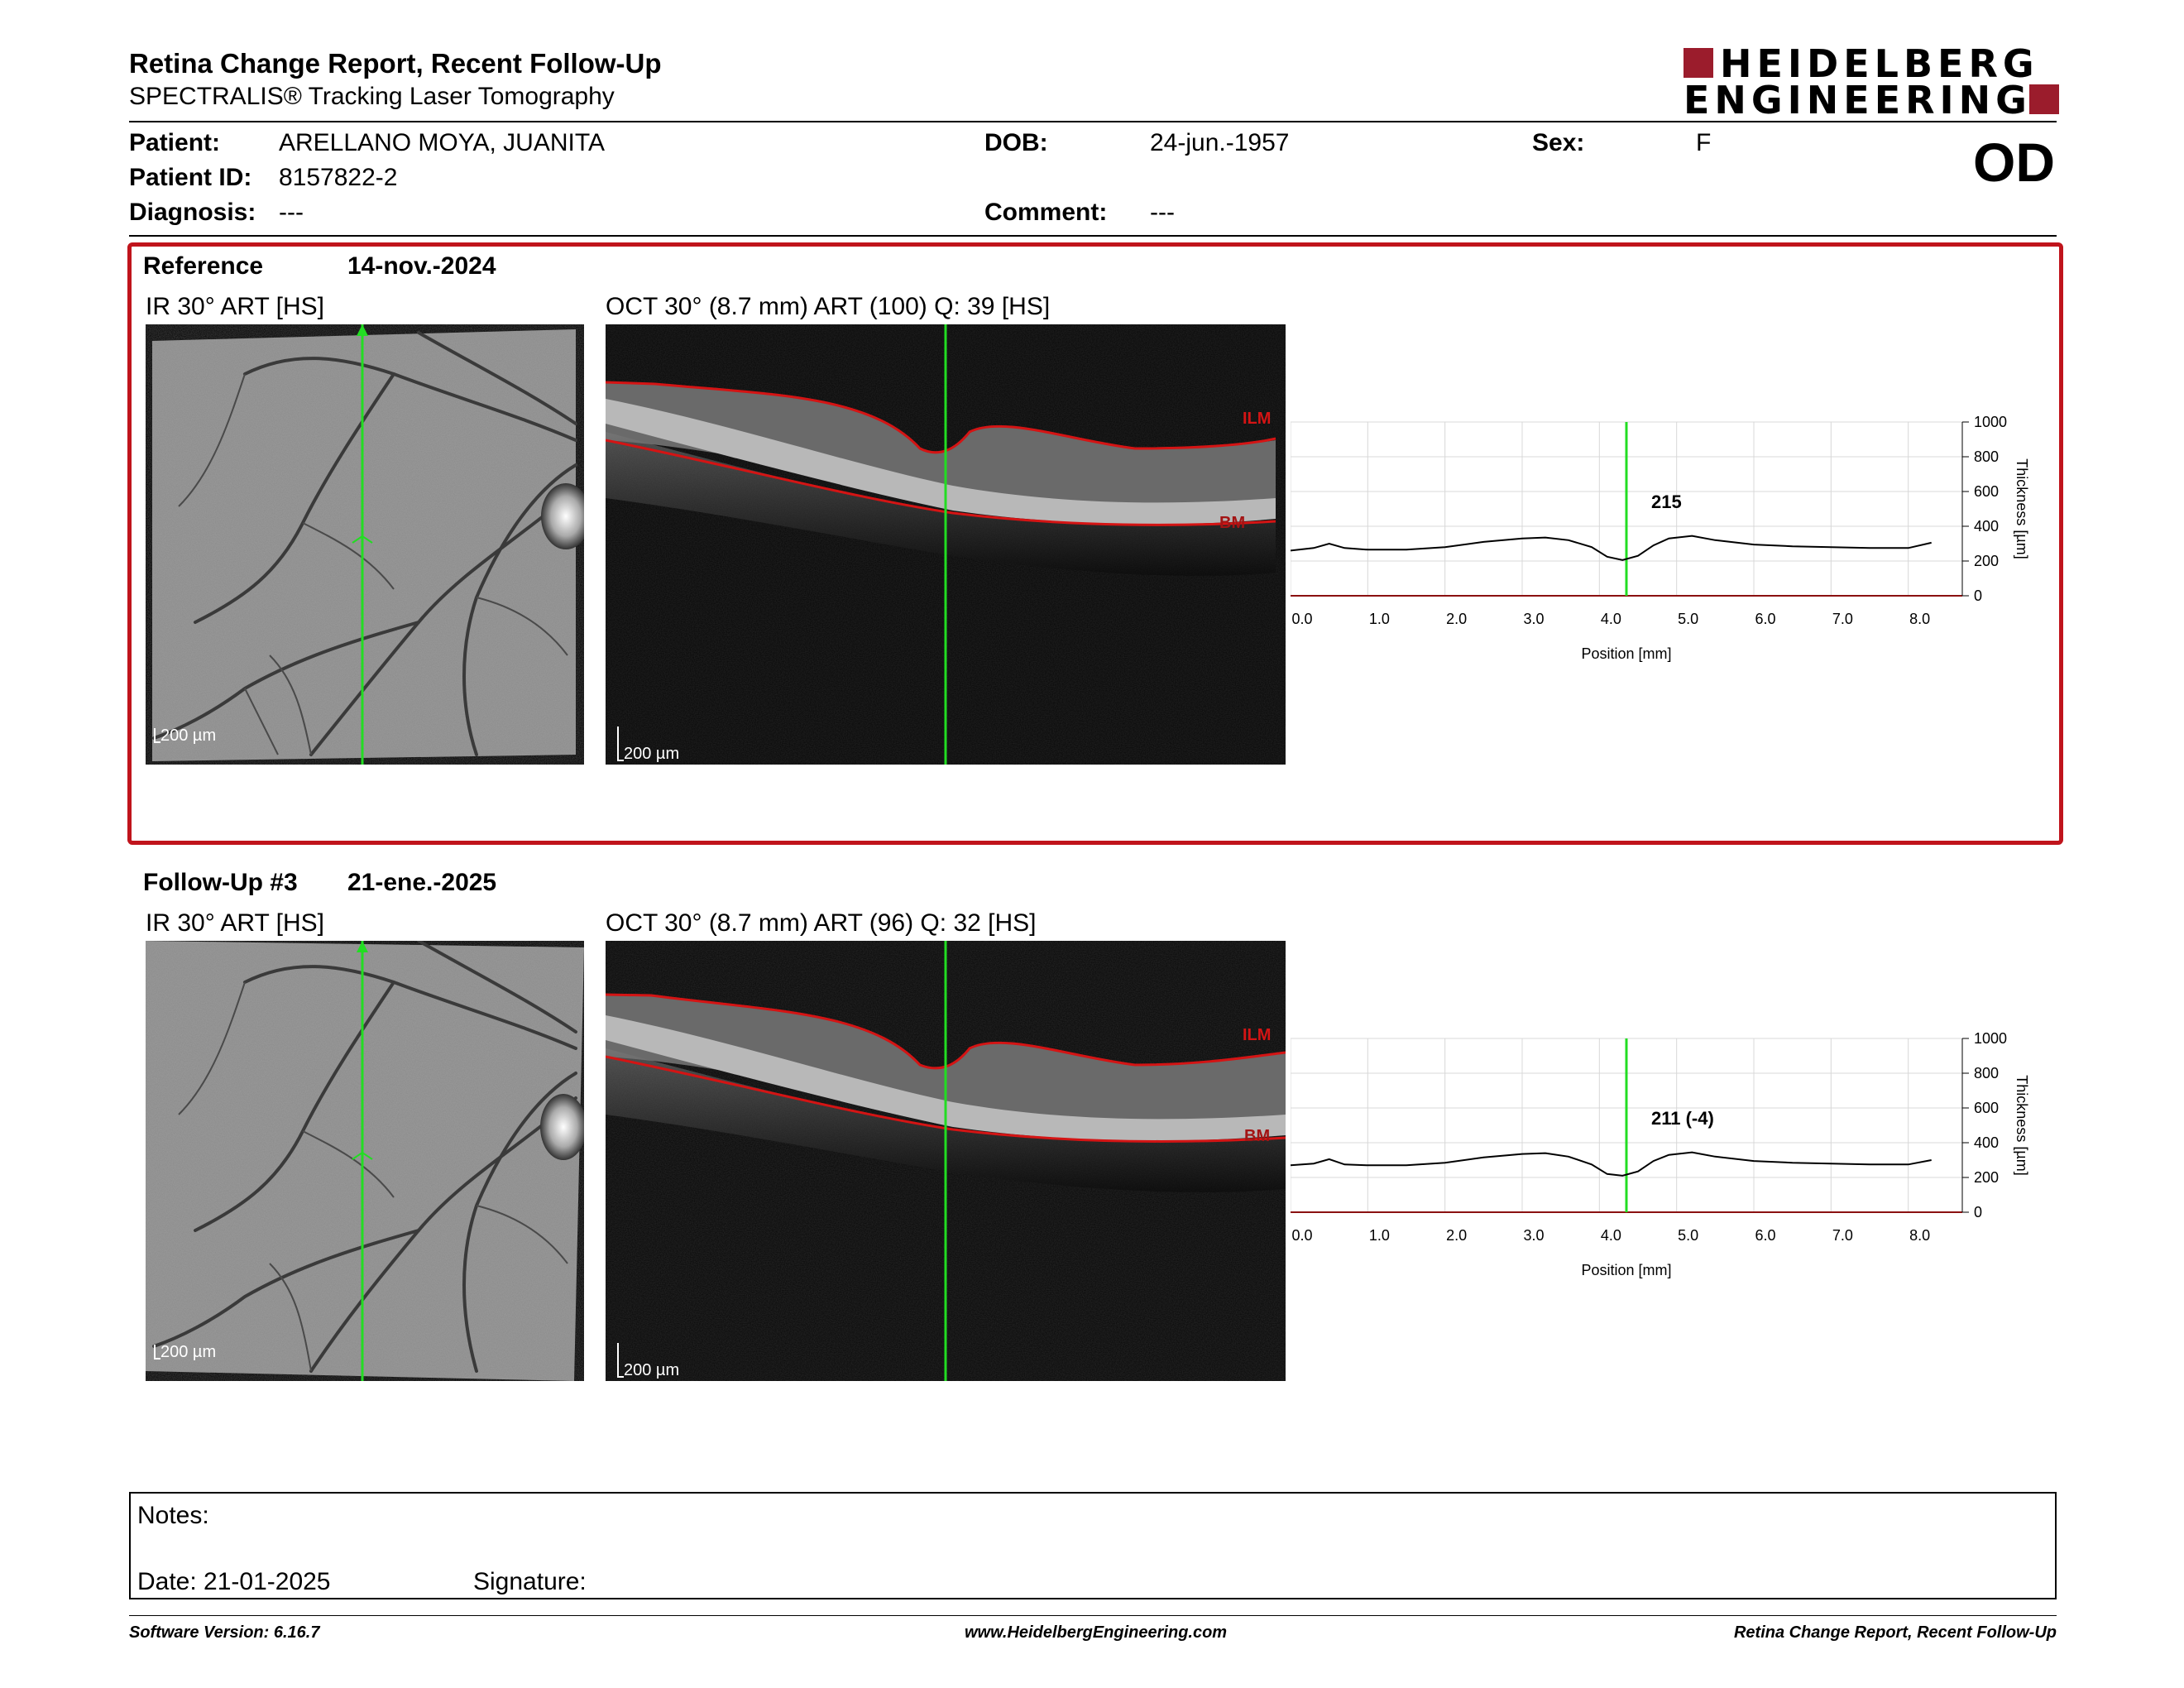 Image resolution: width=2184 pixels, height=1688 pixels. Describe the element at coordinates (821, 923) in the screenshot. I see `followup-oct-label: OCT 30° (8.7 mm) ART (96) Q: 32 [HS]` at that location.